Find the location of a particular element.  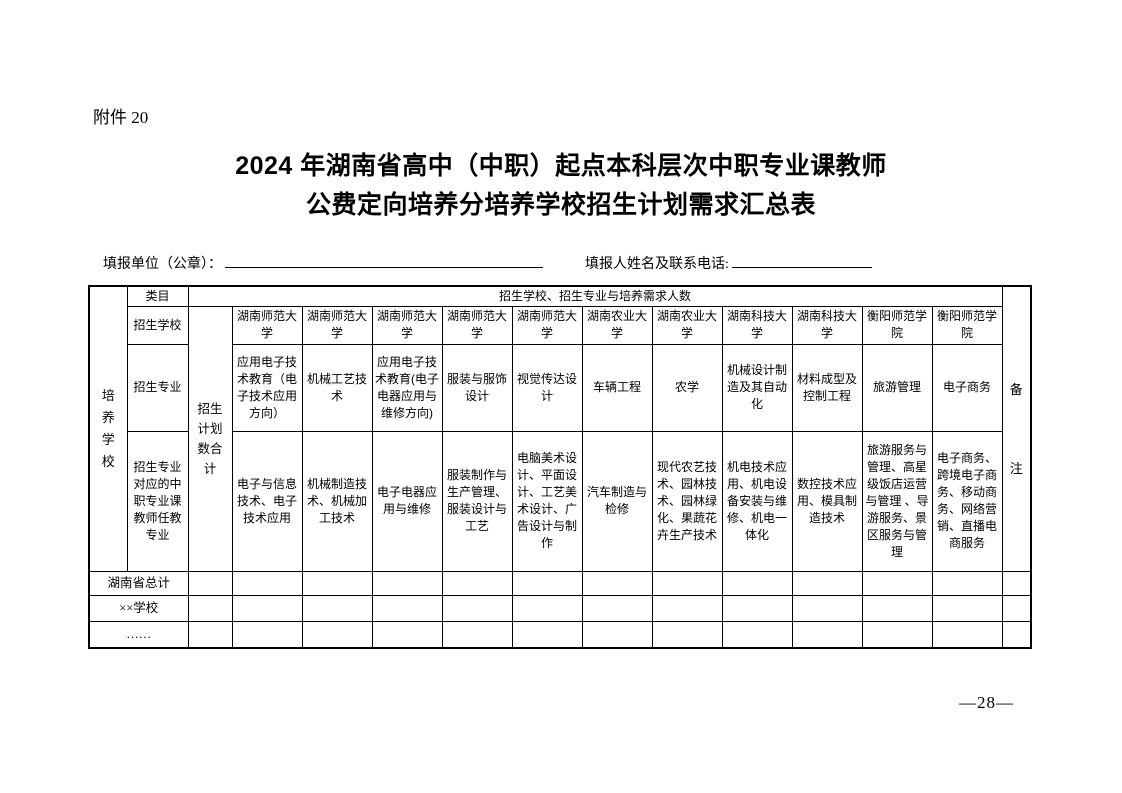

title-line-1: 2024 年湖南省高中（中职）起点本科层次中职专业课教师 is located at coordinates (561, 166).